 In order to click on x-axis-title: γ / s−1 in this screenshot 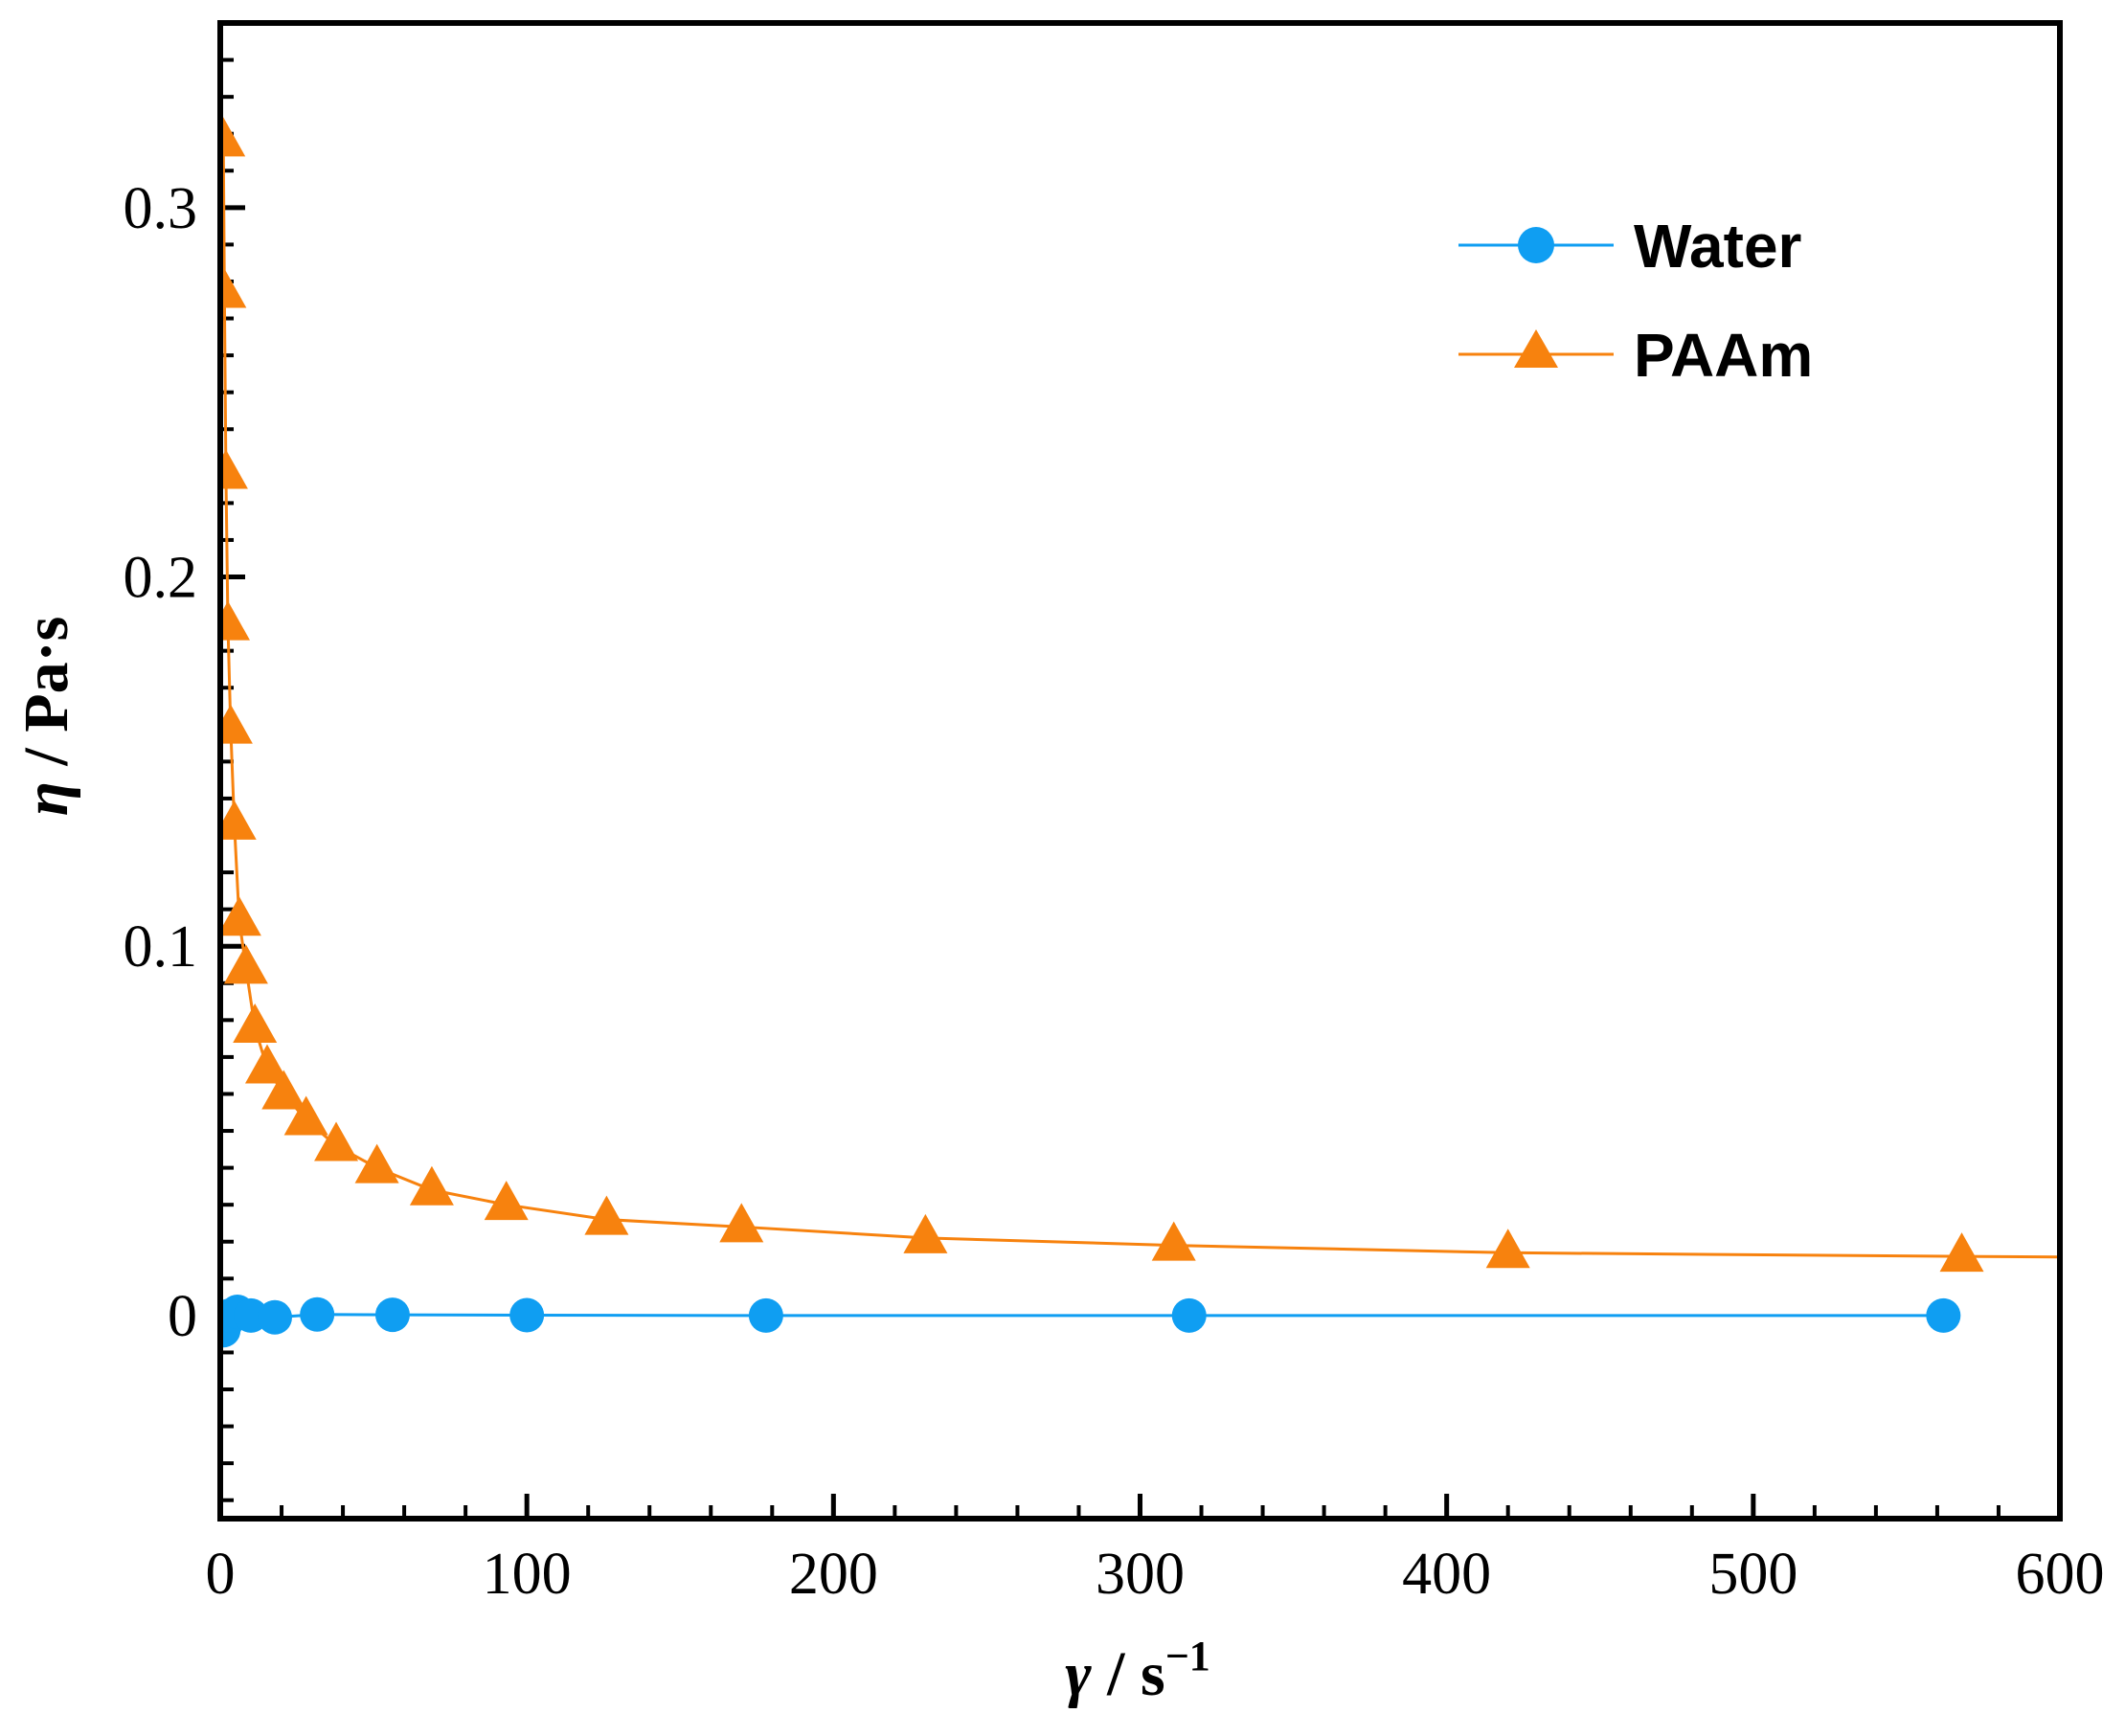, I will do `click(1138, 1671)`.